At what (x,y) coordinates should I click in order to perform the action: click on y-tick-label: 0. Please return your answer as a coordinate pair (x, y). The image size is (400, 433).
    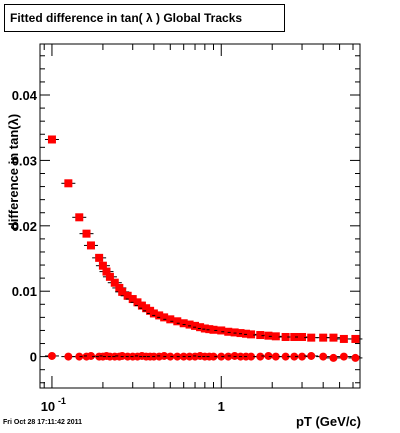
    Looking at the image, I should click on (33, 357).